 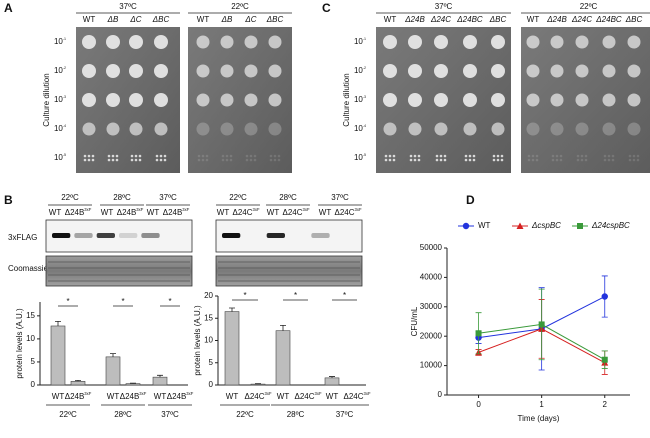 I want to click on strain-label: ΔBC, so click(x=161, y=19).